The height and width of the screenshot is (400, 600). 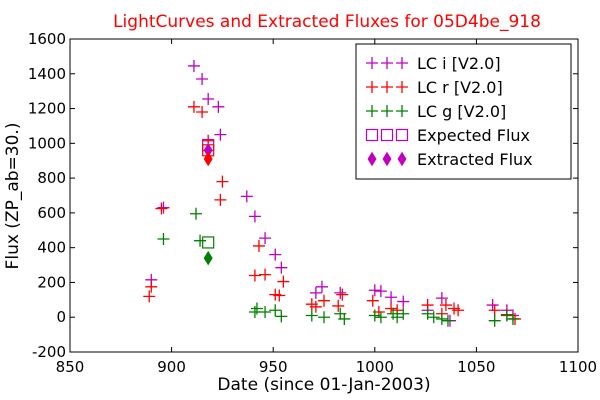 What do you see at coordinates (273, 367) in the screenshot?
I see `x-tick-label: 950` at bounding box center [273, 367].